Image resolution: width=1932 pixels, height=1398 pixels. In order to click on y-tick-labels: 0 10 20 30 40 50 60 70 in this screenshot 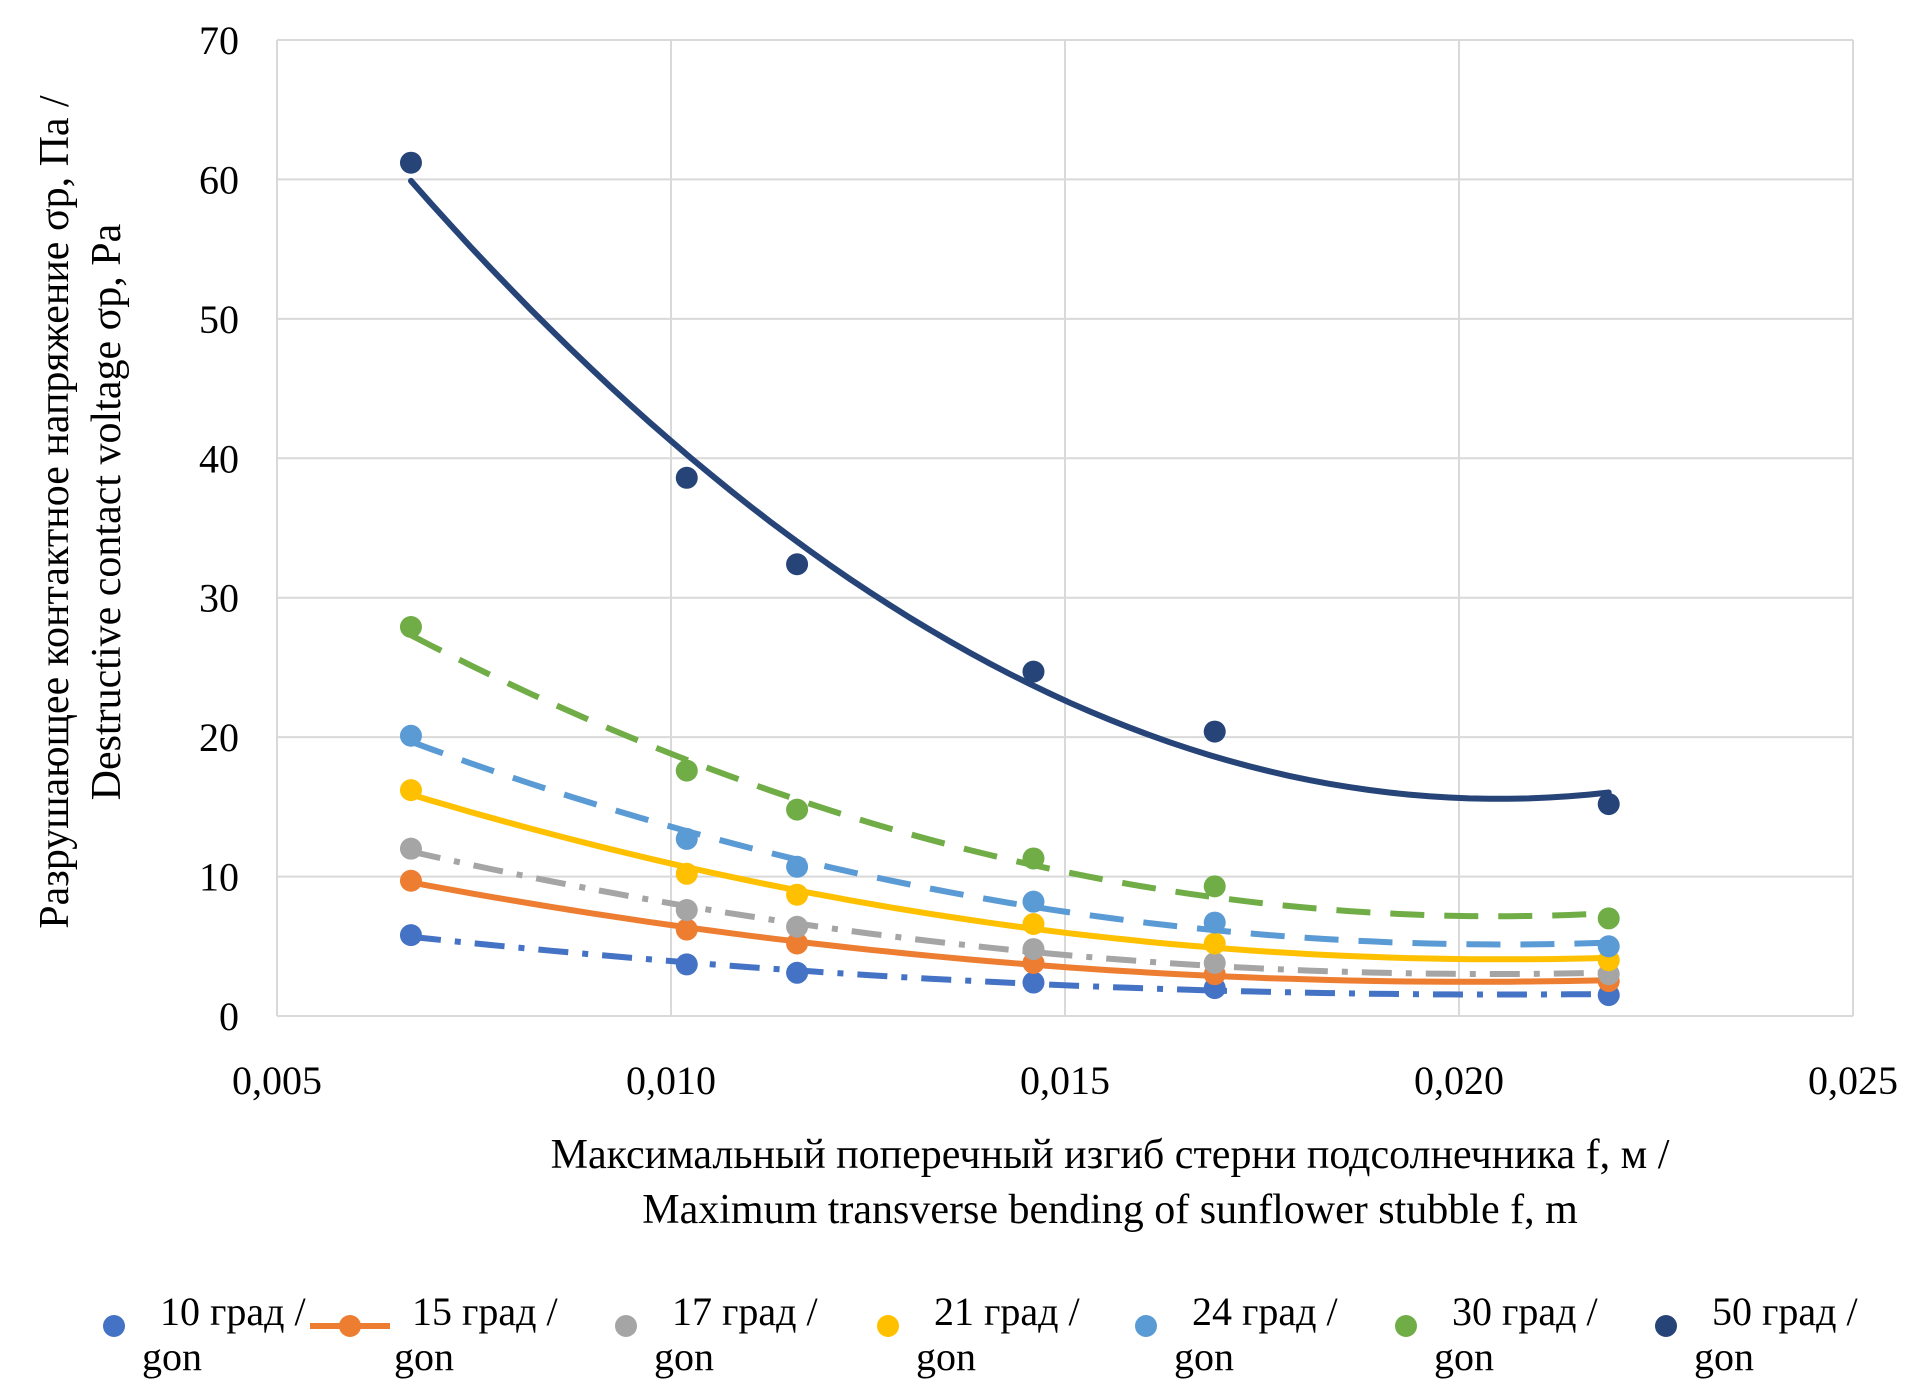, I will do `click(219, 528)`.